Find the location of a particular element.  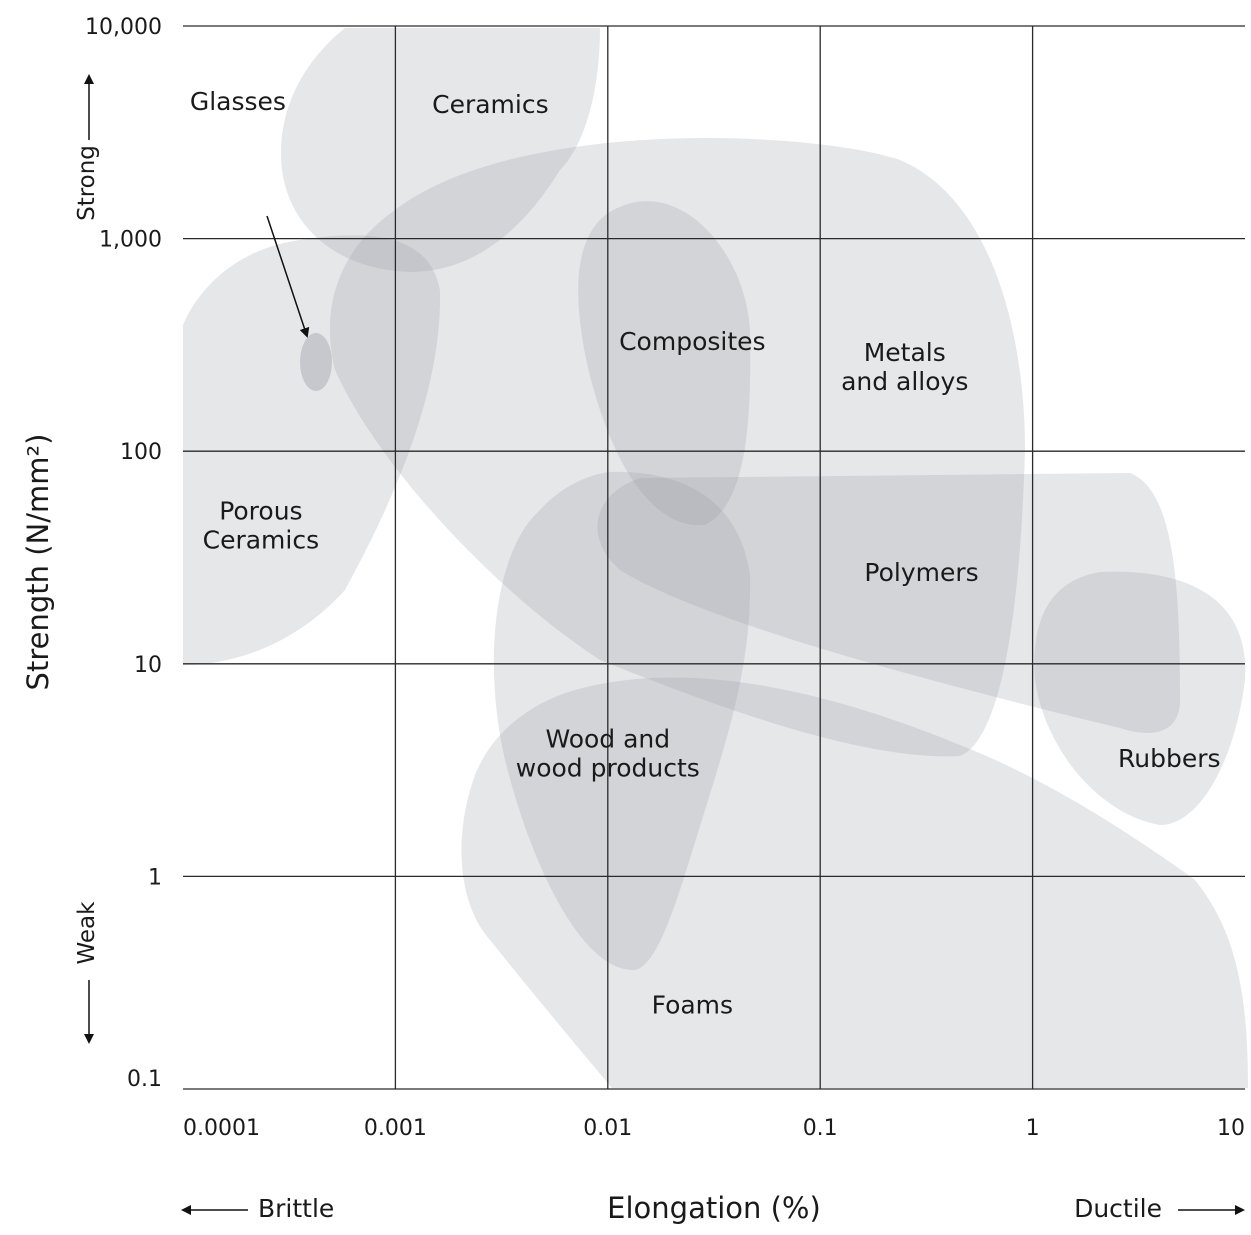

y-axis-ticks: 10,000 1,000 100 10 1 0.1 is located at coordinates (123, 553).